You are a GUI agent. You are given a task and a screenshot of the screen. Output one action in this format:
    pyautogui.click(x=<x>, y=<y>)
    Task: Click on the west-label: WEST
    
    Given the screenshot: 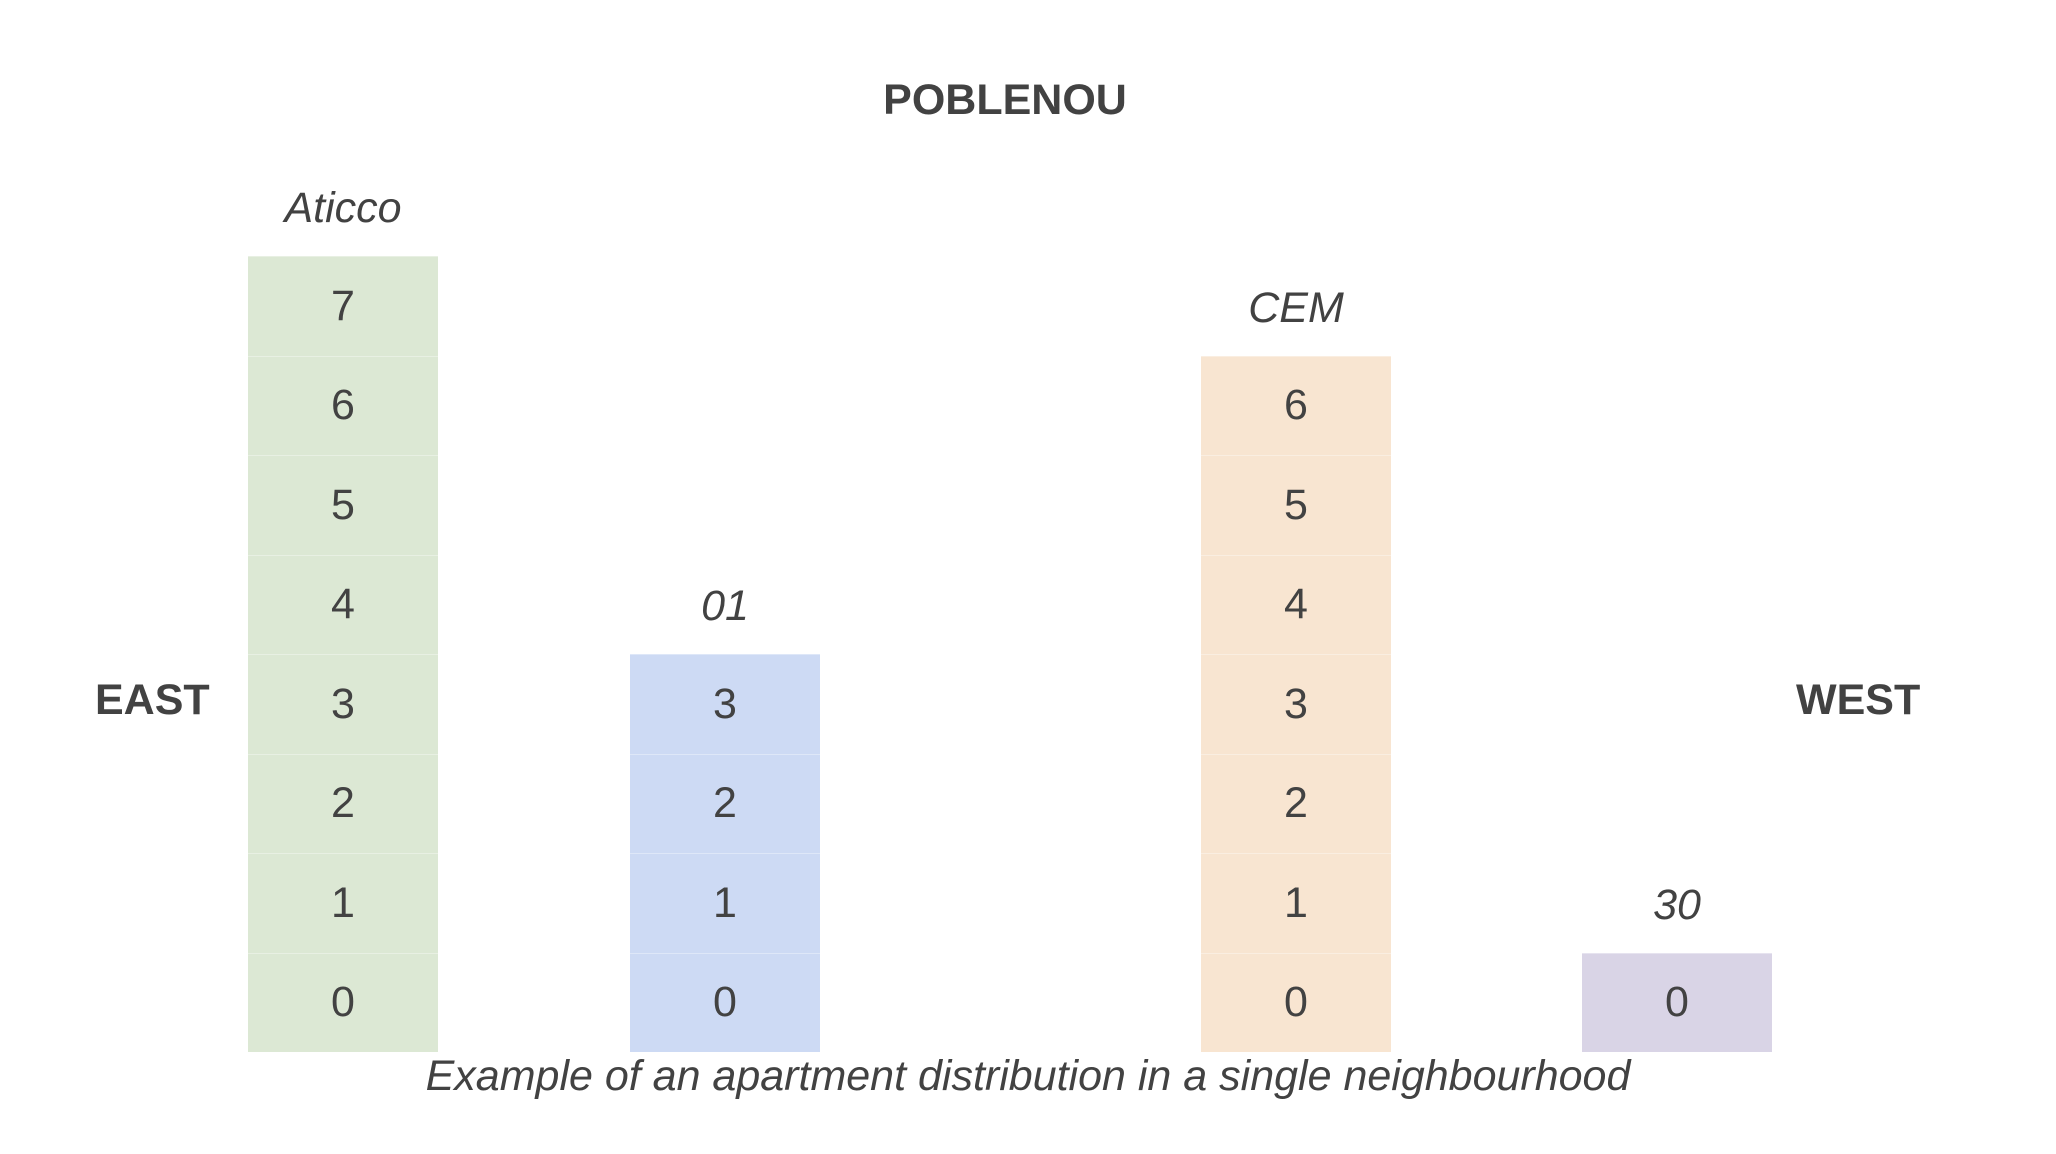 What is the action you would take?
    pyautogui.click(x=1858, y=700)
    